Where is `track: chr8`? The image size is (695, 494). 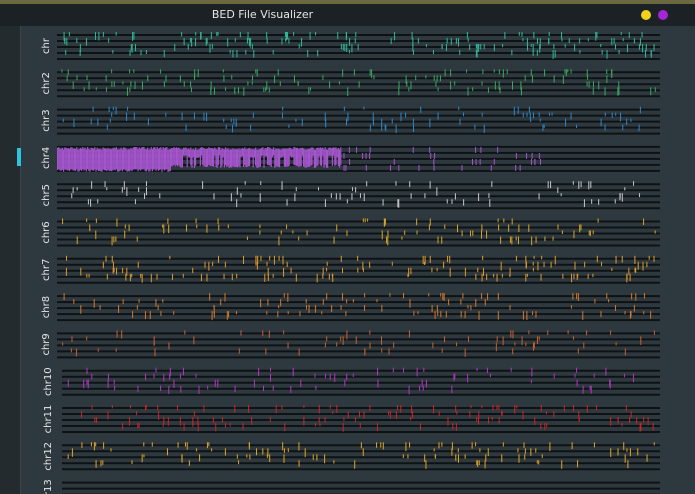
track: chr8 is located at coordinates (350, 307).